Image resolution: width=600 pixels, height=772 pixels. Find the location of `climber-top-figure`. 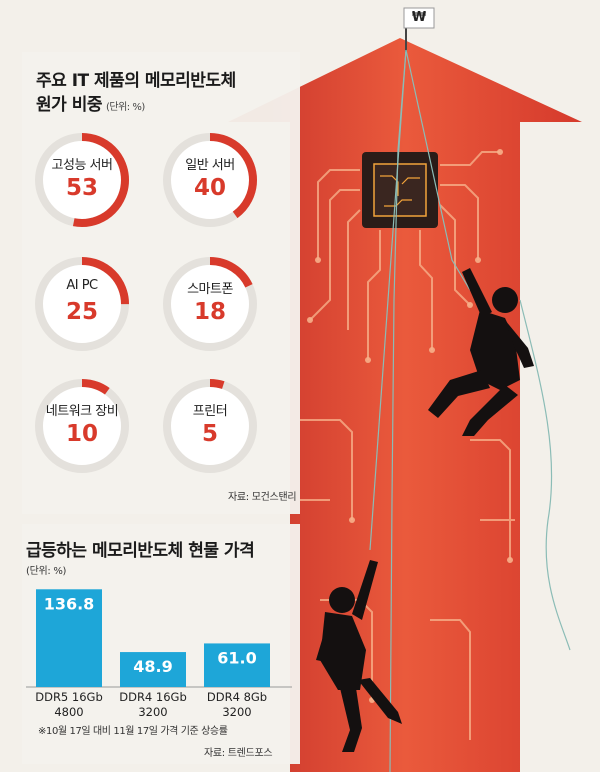

climber-top-figure is located at coordinates (481, 352).